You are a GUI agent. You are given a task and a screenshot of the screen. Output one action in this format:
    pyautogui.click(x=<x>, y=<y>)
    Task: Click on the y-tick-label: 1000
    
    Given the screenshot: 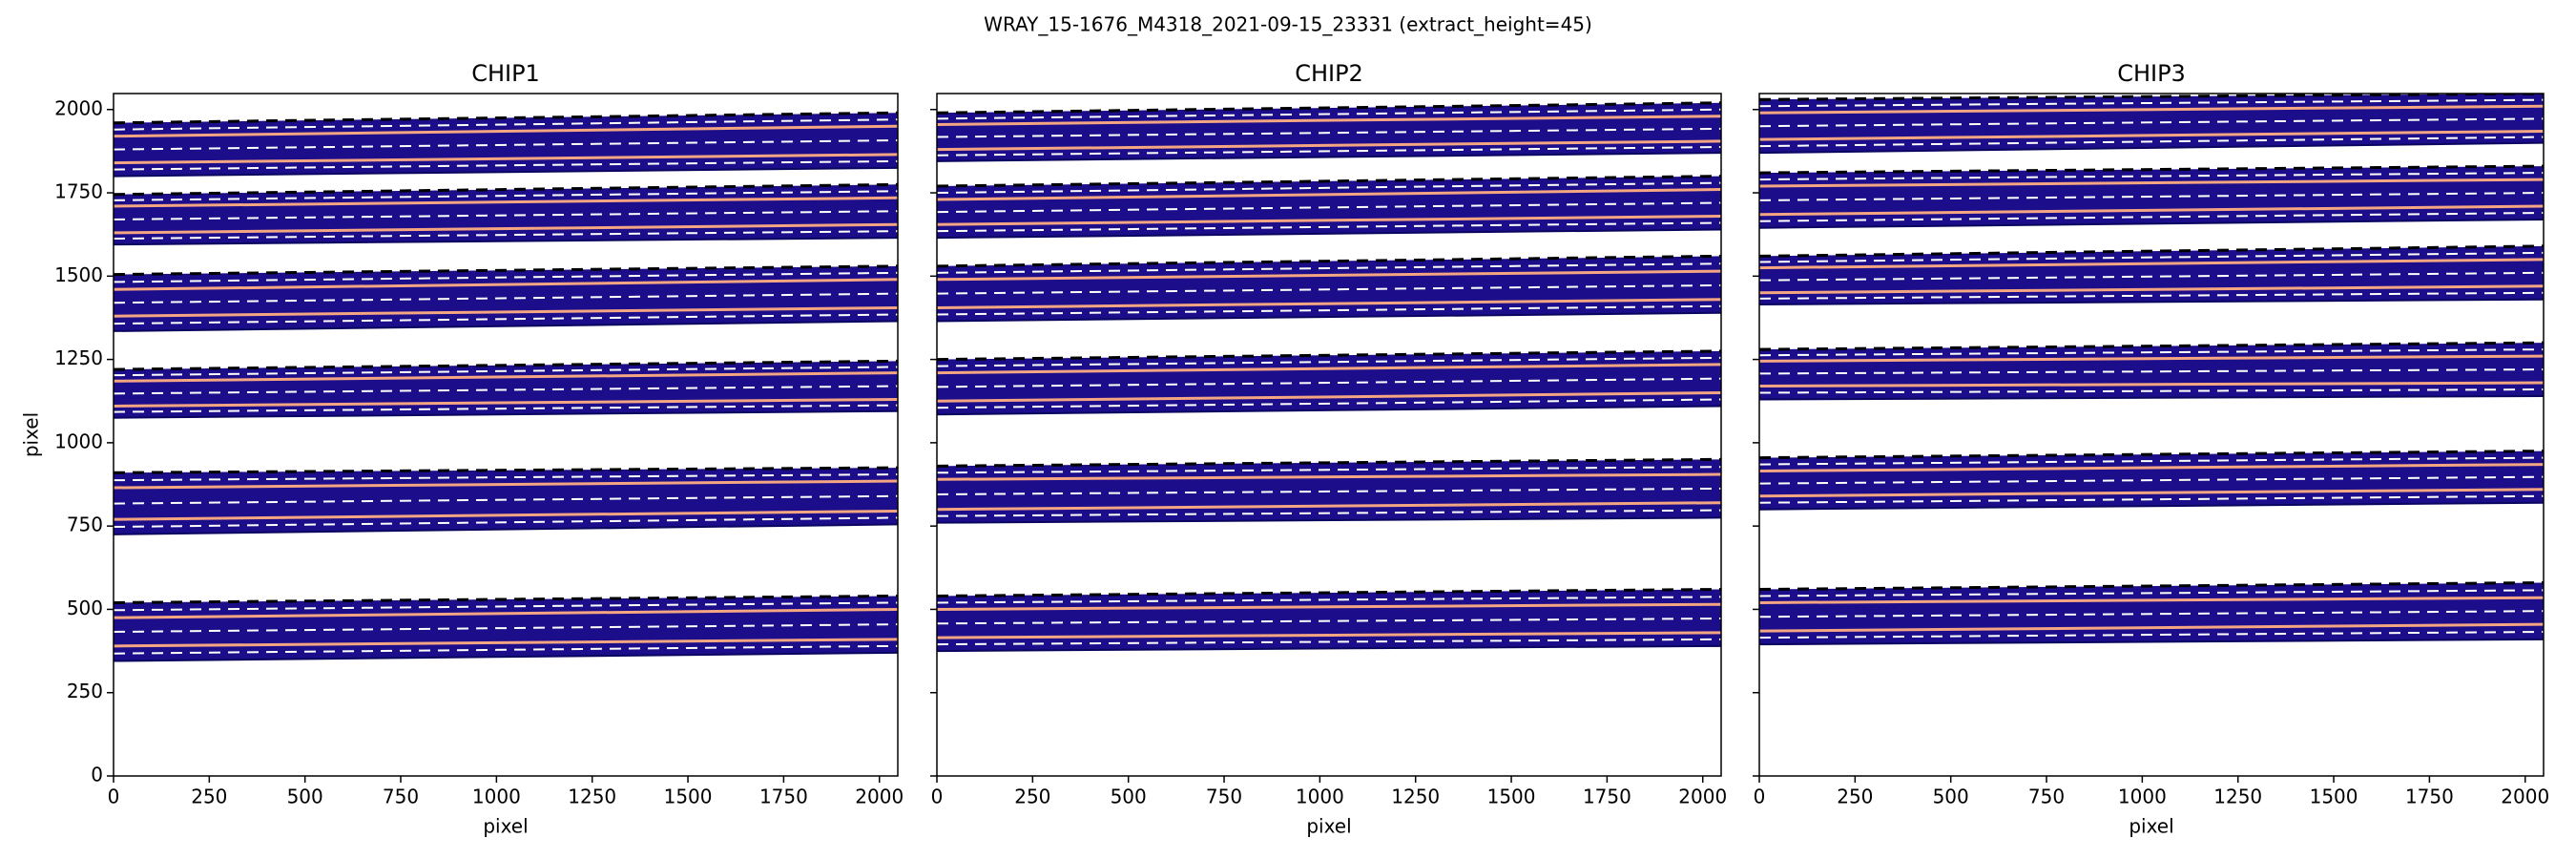 What is the action you would take?
    pyautogui.click(x=78, y=441)
    